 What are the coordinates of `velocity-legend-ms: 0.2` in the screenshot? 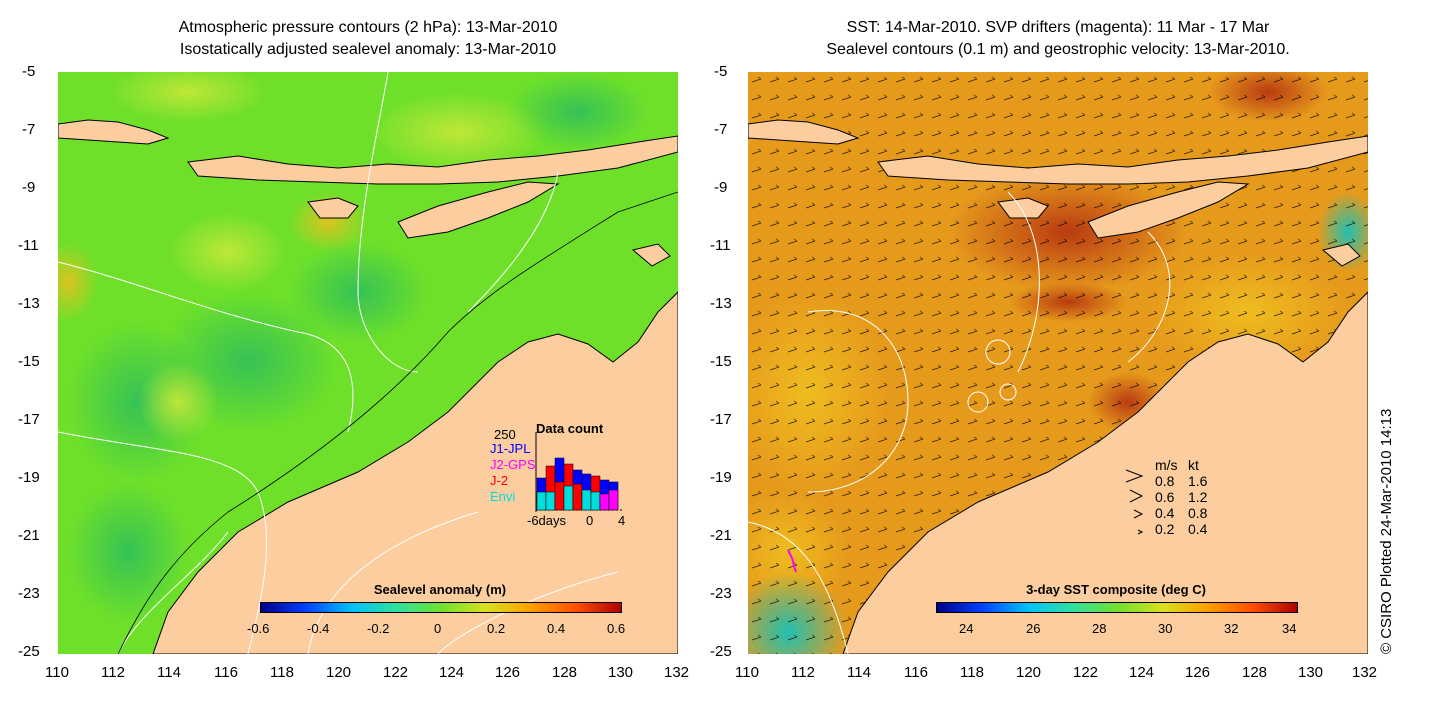 It's located at (1165, 529).